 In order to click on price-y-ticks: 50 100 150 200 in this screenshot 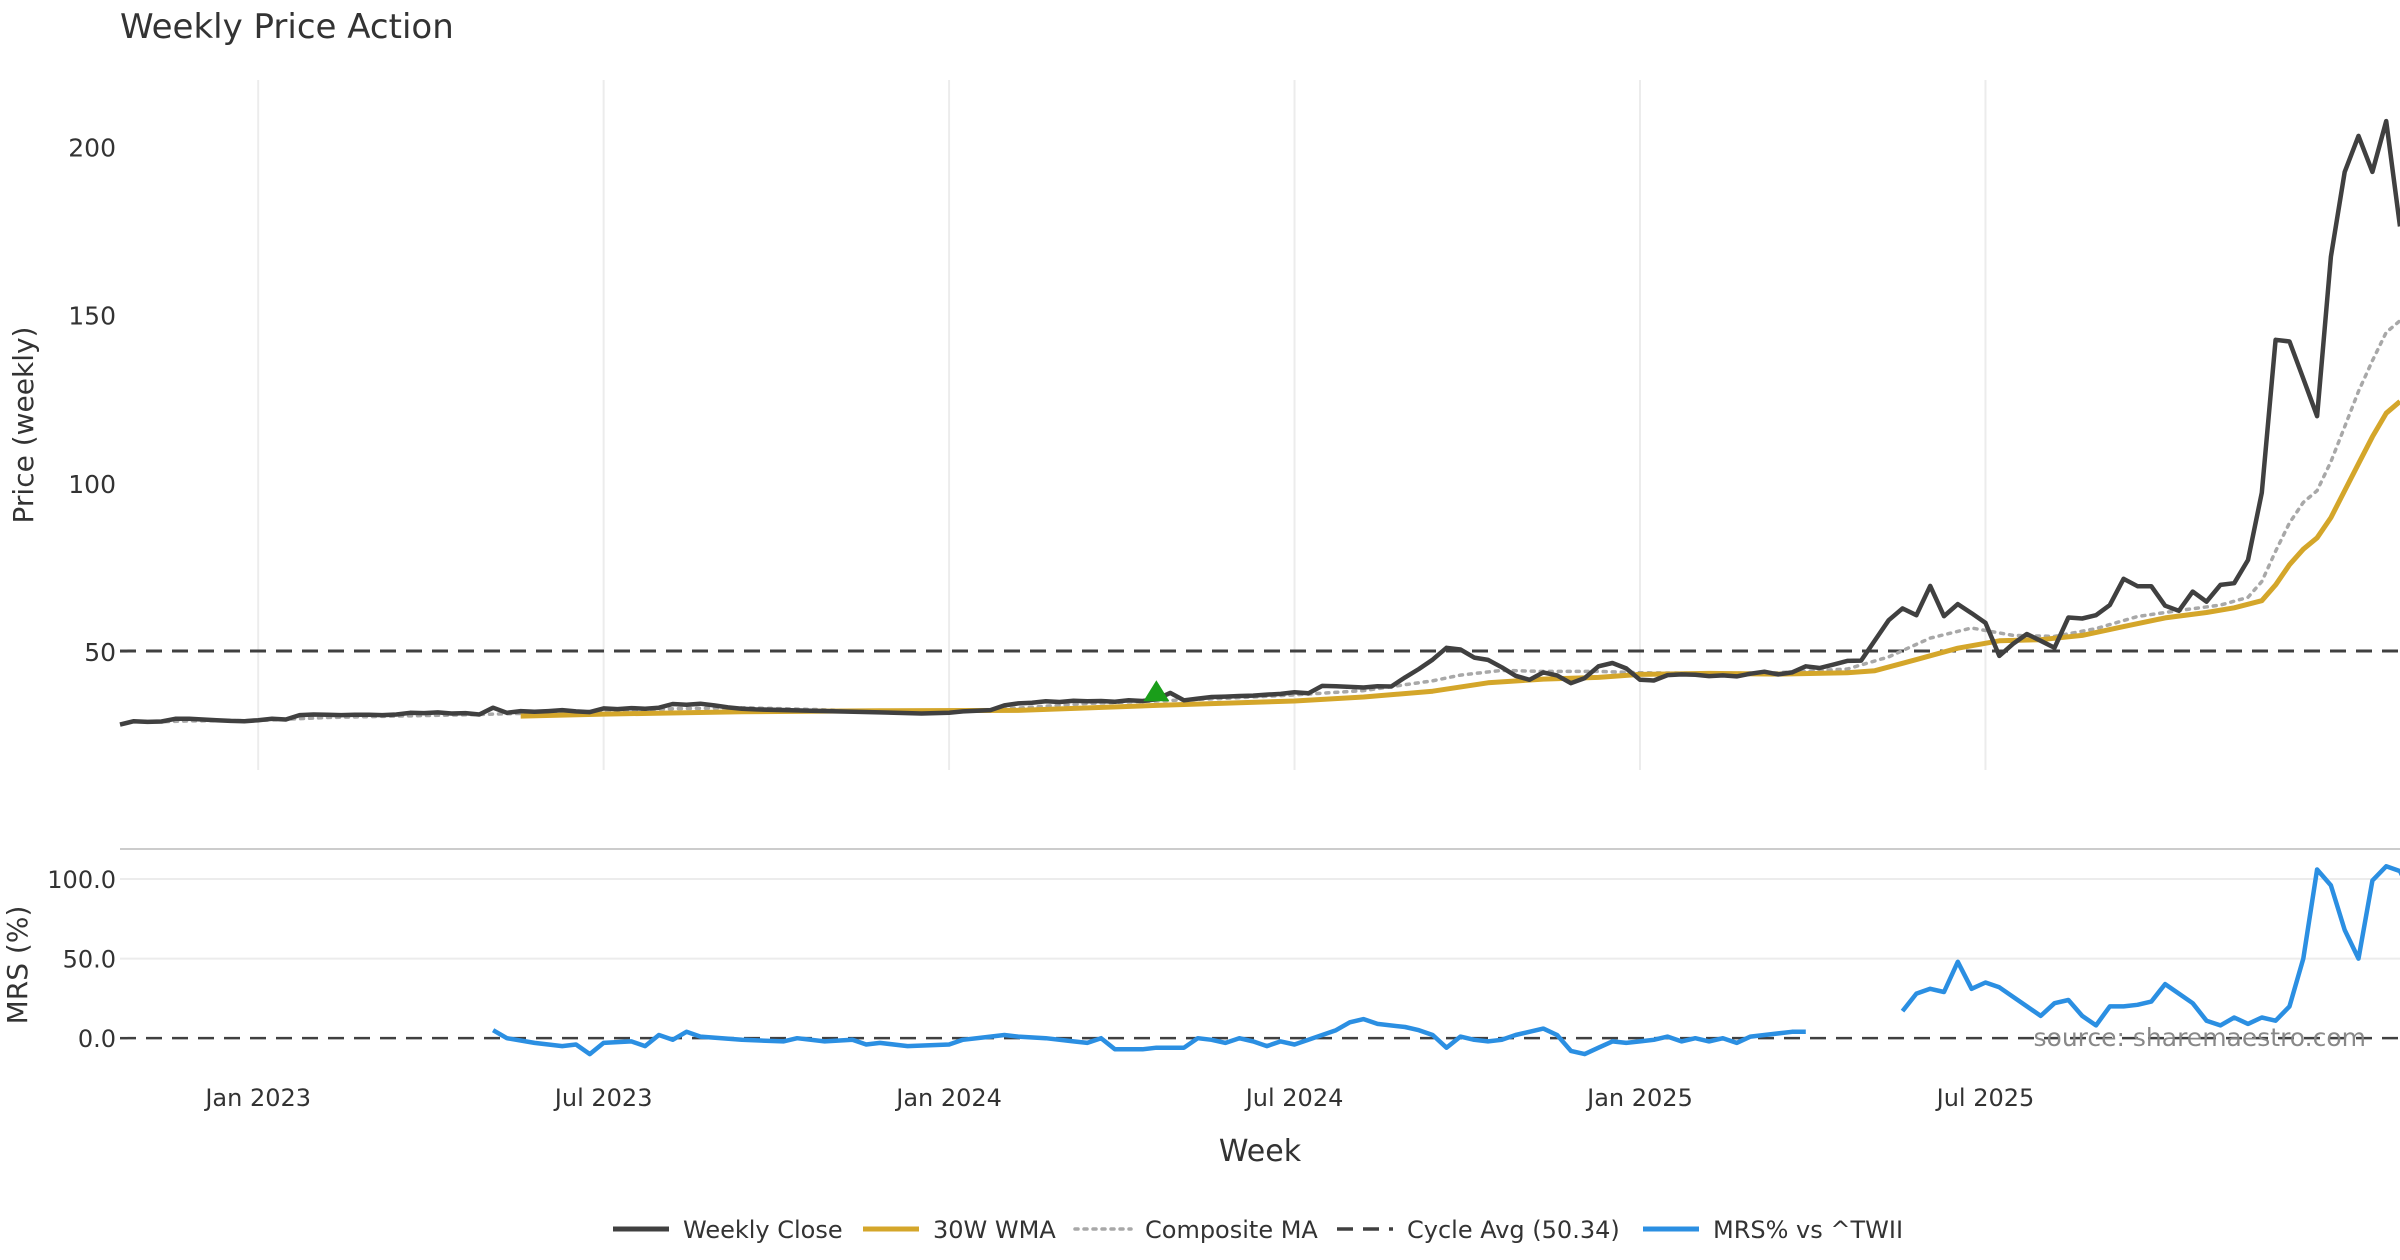, I will do `click(92, 400)`.